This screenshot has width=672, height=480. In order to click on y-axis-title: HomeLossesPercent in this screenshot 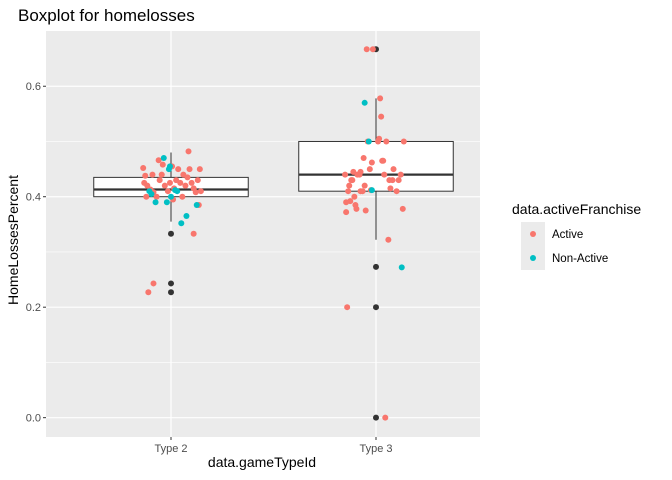, I will do `click(13, 240)`.